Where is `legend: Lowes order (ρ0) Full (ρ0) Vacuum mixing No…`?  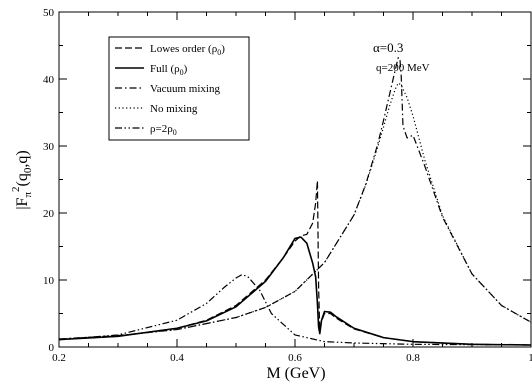
legend: Lowes order (ρ0) Full (ρ0) Vacuum mixing No… is located at coordinates (179, 88).